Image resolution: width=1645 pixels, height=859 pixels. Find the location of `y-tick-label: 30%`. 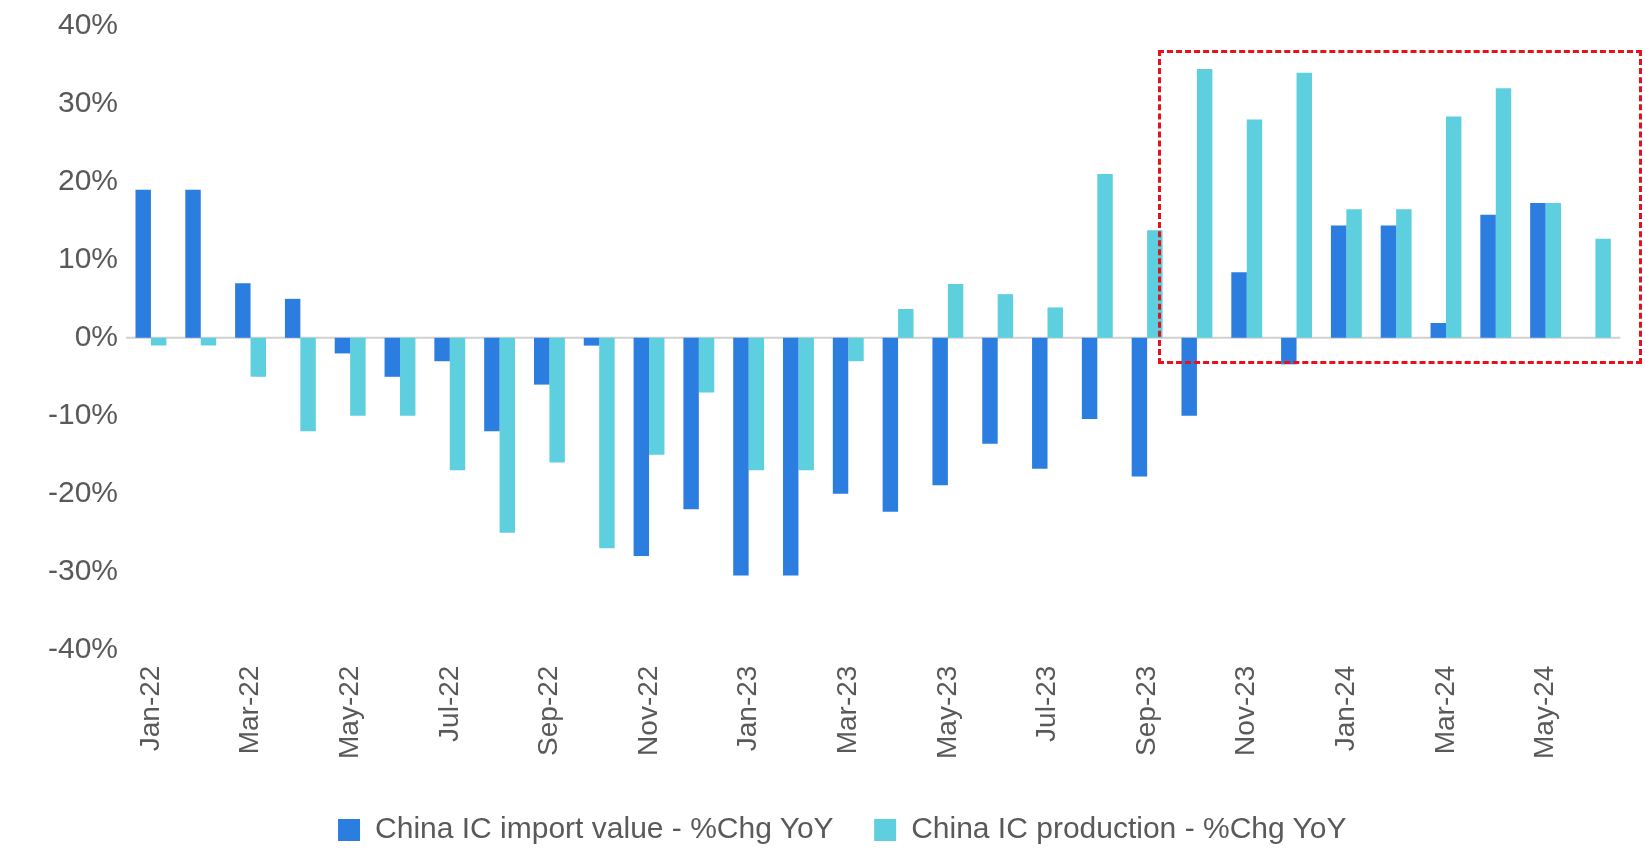

y-tick-label: 30% is located at coordinates (88, 102).